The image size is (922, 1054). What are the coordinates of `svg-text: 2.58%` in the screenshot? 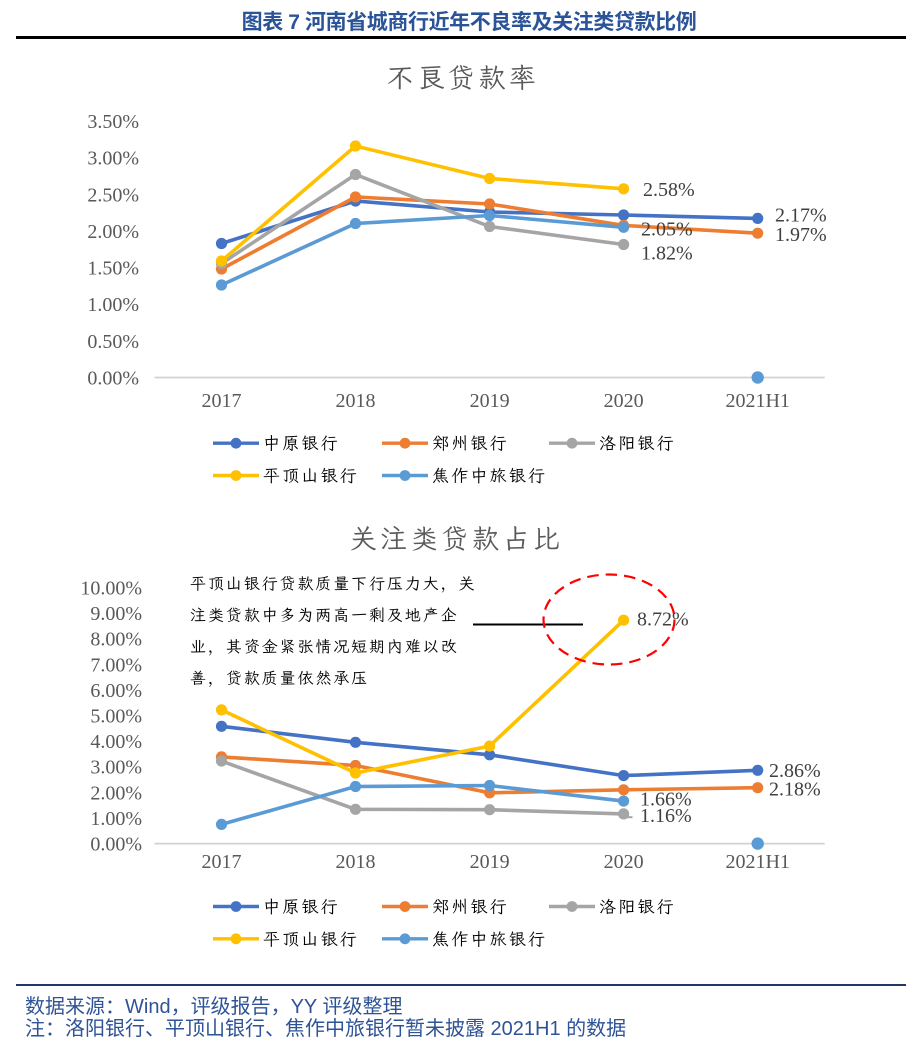 It's located at (669, 190).